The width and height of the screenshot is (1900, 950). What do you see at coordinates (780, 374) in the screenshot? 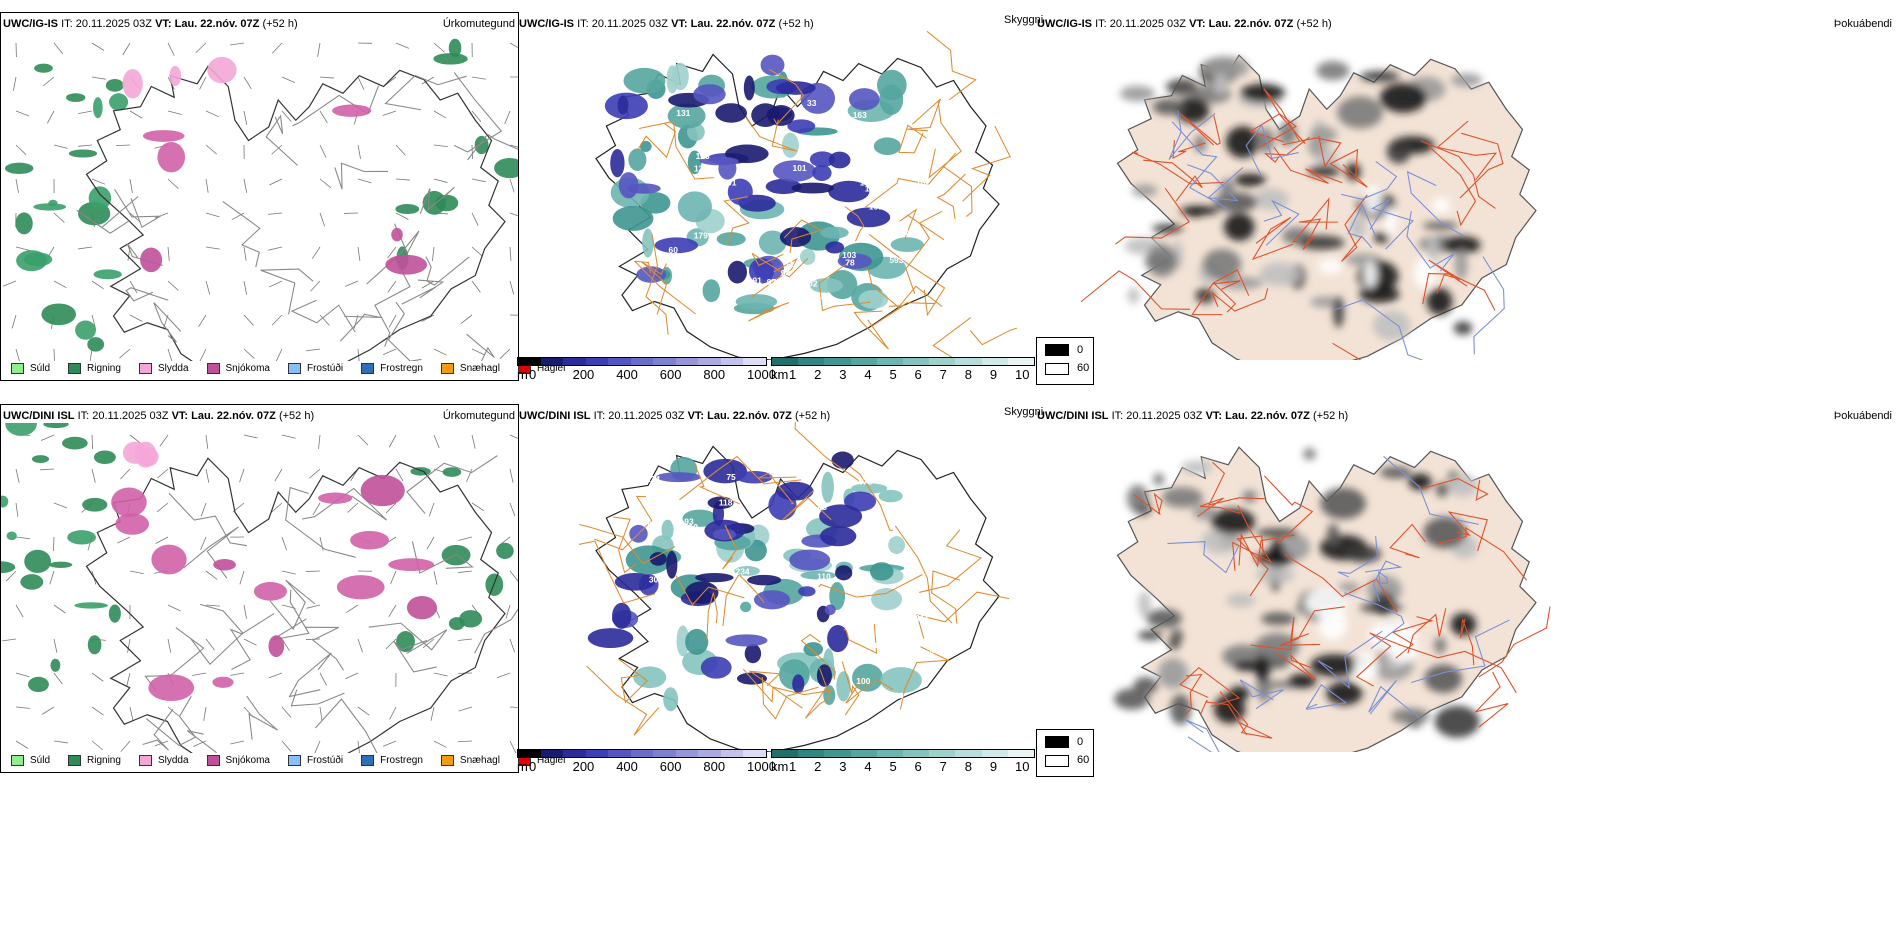
I see `scale-unit: km` at bounding box center [780, 374].